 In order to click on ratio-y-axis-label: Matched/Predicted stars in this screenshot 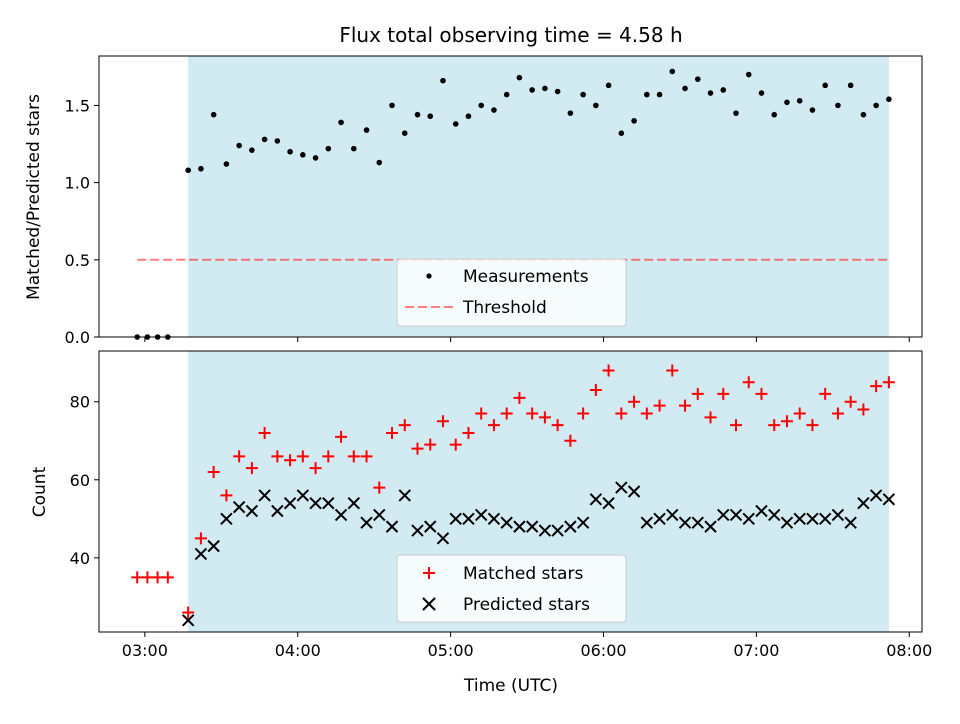, I will do `click(34, 197)`.